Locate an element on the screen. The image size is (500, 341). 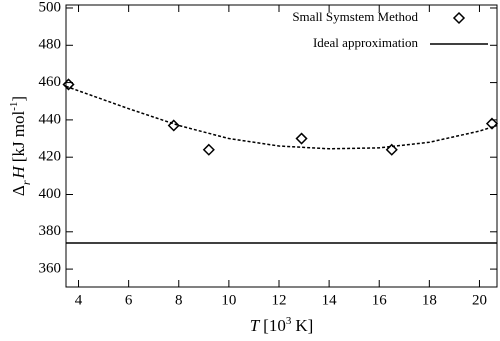
y-axis-label: ΔrH [kJ mol-1] is located at coordinates (20, 146).